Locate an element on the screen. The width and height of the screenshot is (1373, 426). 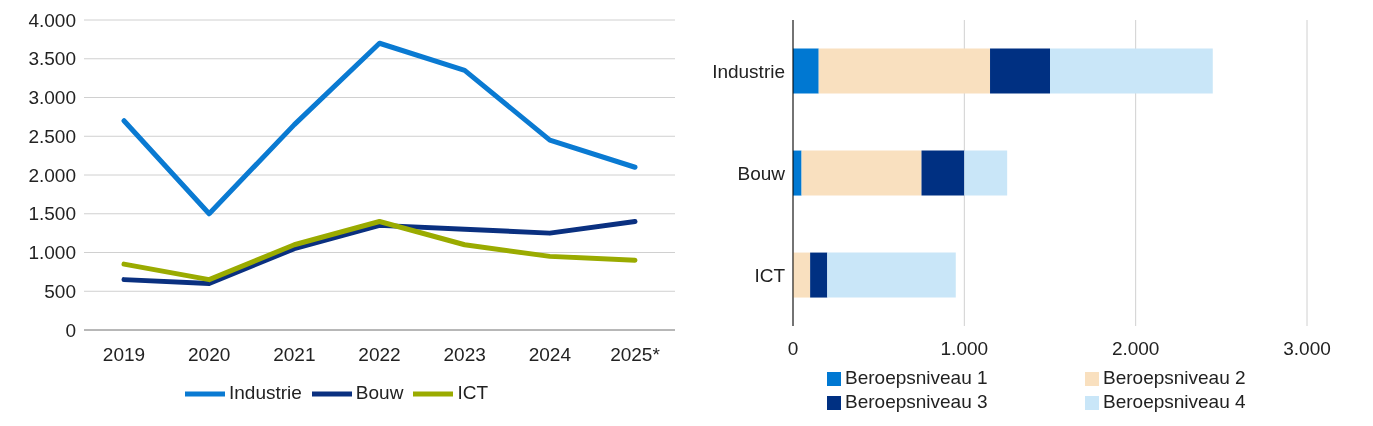
y-tick-label: 0 is located at coordinates (70, 330).